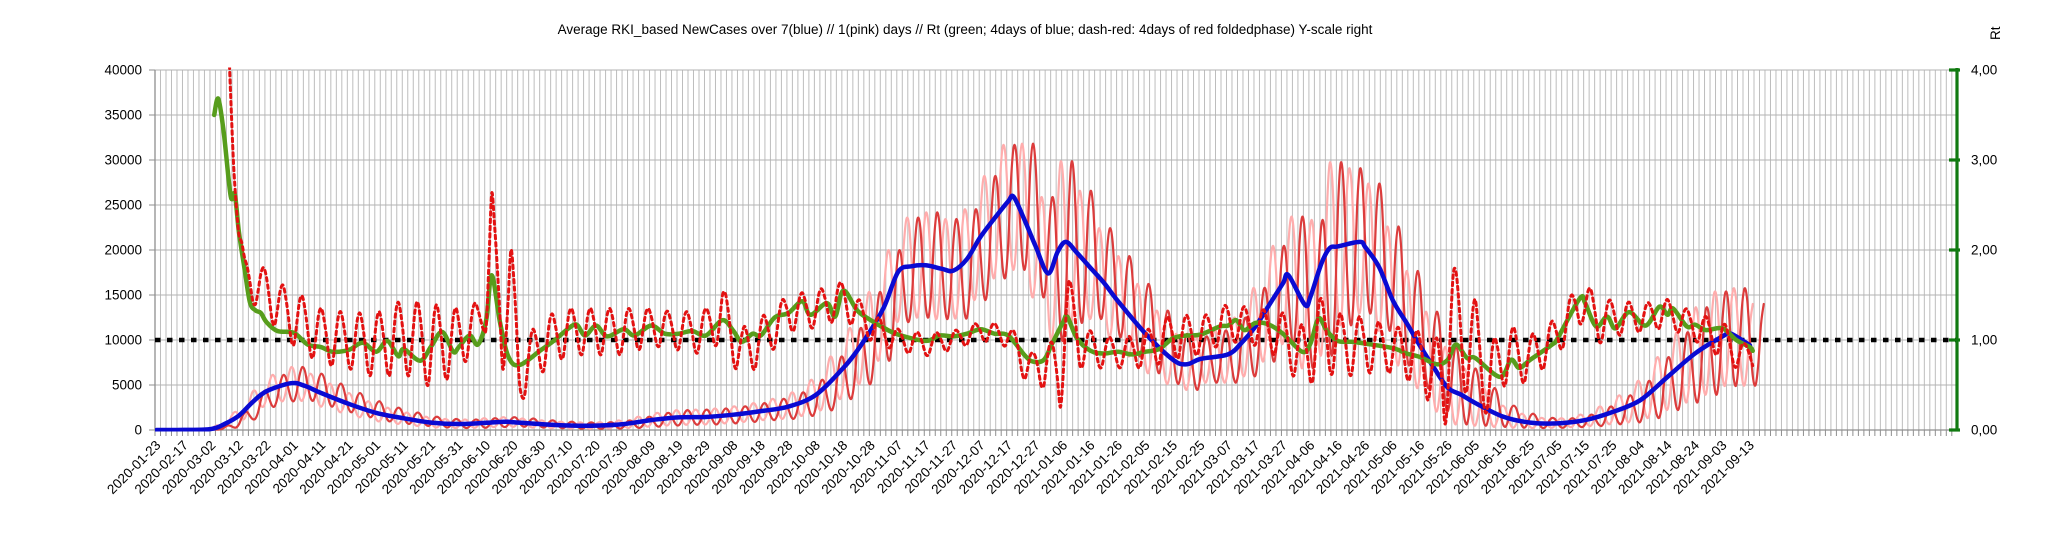 The width and height of the screenshot is (2048, 540). I want to click on right-axis: 0,00 1,00 2,00 3,00 4,00, so click(1973, 250).